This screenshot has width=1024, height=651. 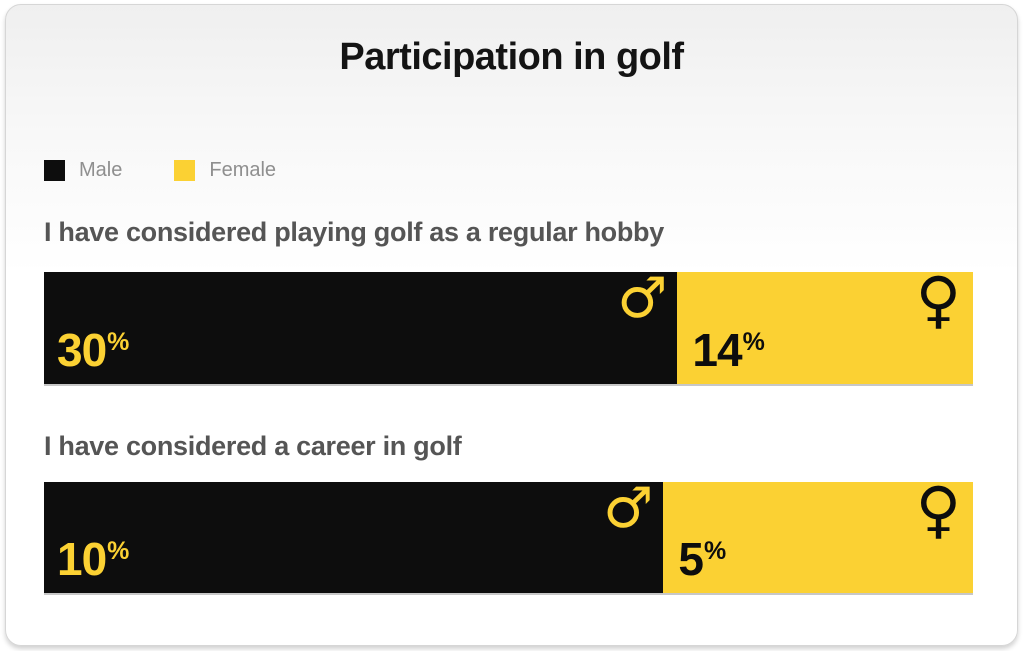 I want to click on male-swatch-icon, so click(x=54, y=170).